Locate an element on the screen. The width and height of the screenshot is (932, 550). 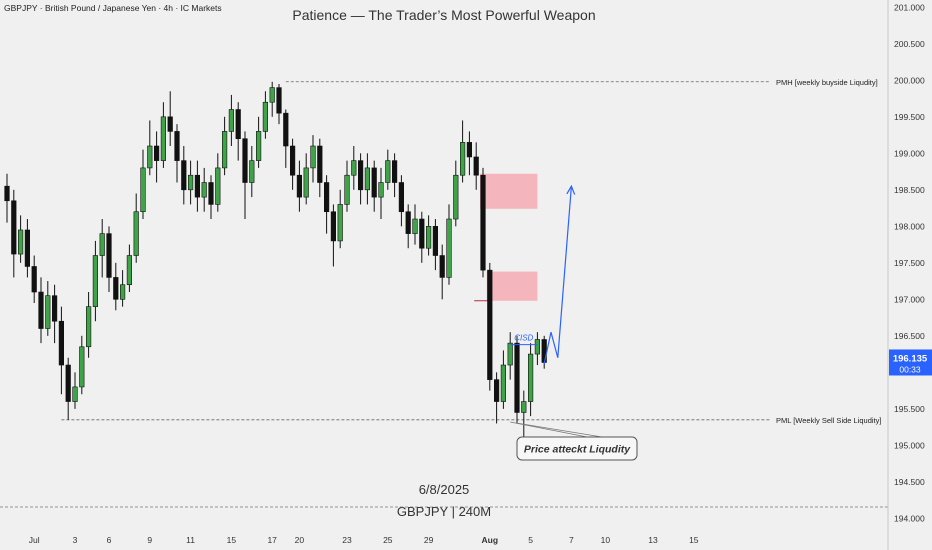
x-tick-label: 17 is located at coordinates (272, 540).